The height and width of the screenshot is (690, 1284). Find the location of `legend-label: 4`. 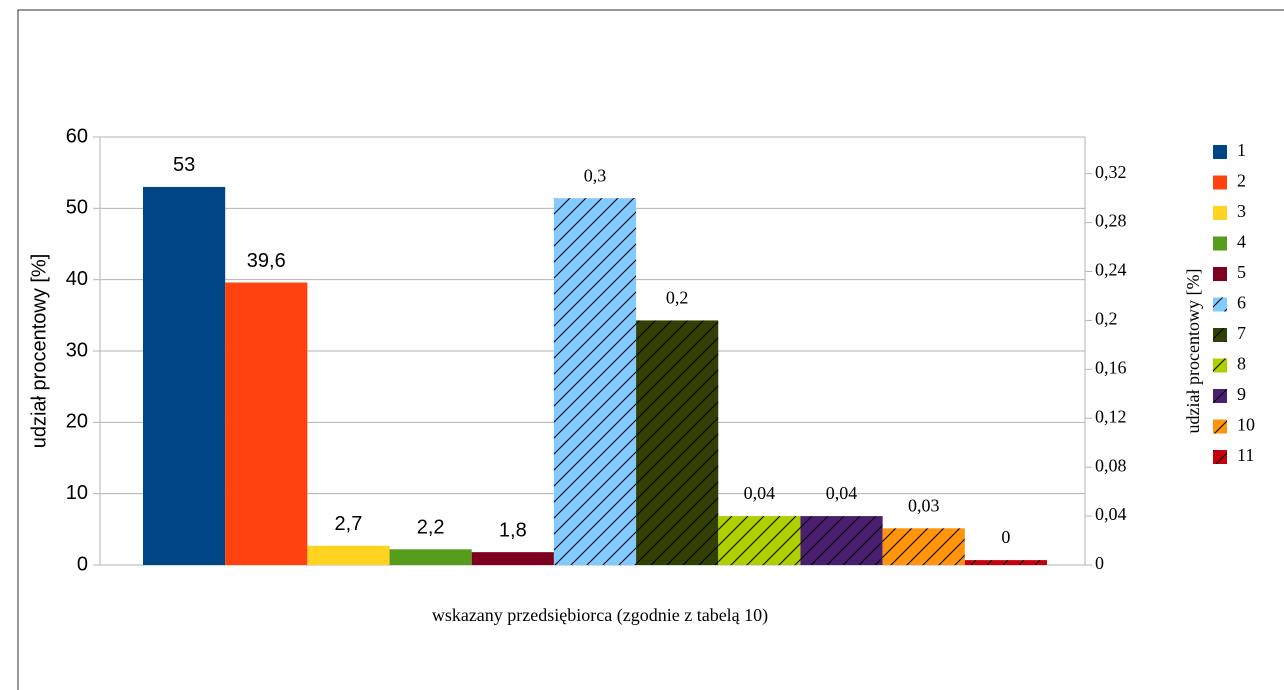

legend-label: 4 is located at coordinates (1241, 242).